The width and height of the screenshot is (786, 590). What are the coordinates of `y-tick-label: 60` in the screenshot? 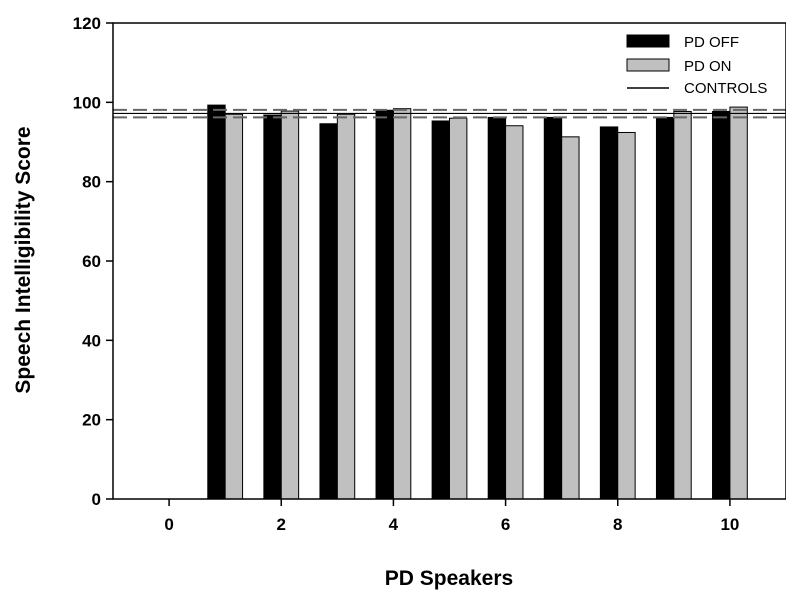 It's located at (91, 261).